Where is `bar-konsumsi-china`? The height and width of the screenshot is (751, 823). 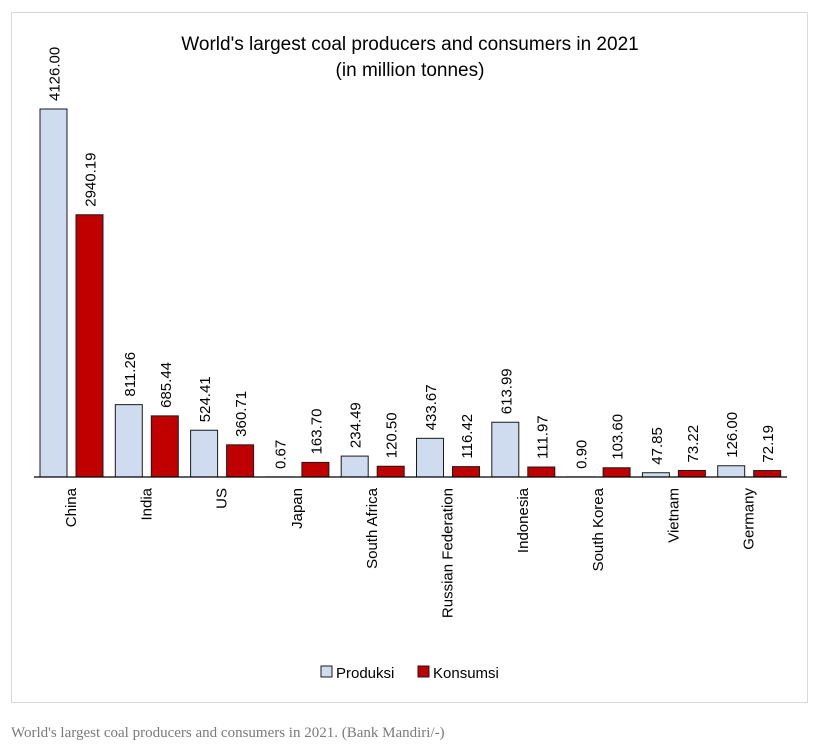 bar-konsumsi-china is located at coordinates (89, 346).